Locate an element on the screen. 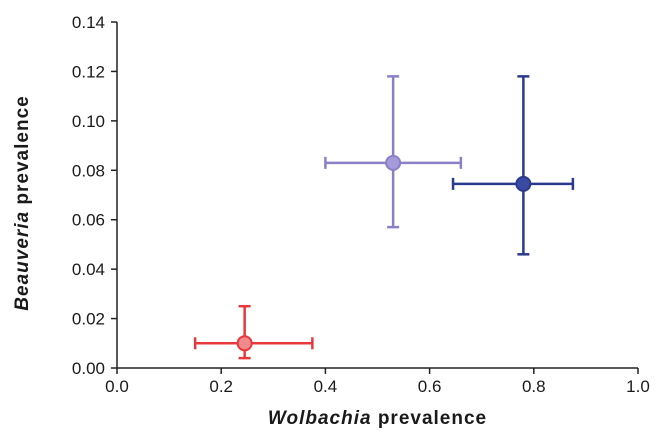  x-tick-label: 0.2 is located at coordinates (221, 386).